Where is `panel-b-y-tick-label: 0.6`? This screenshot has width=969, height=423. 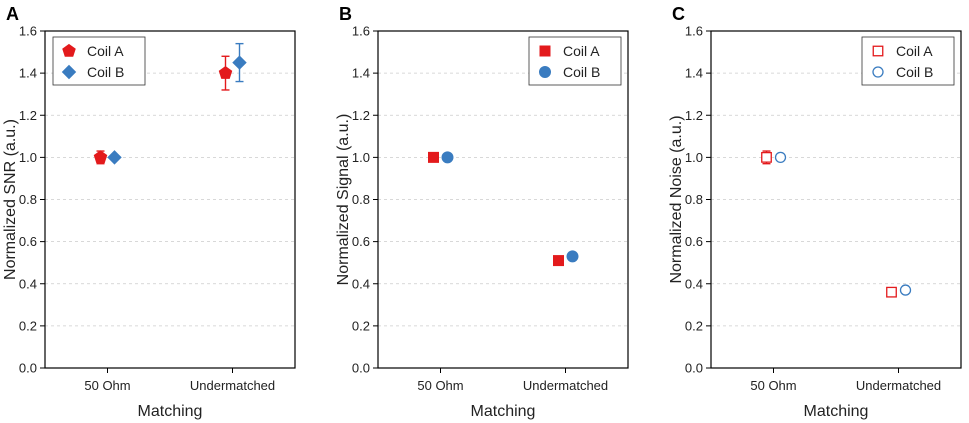
panel-b-y-tick-label: 0.6 is located at coordinates (361, 241).